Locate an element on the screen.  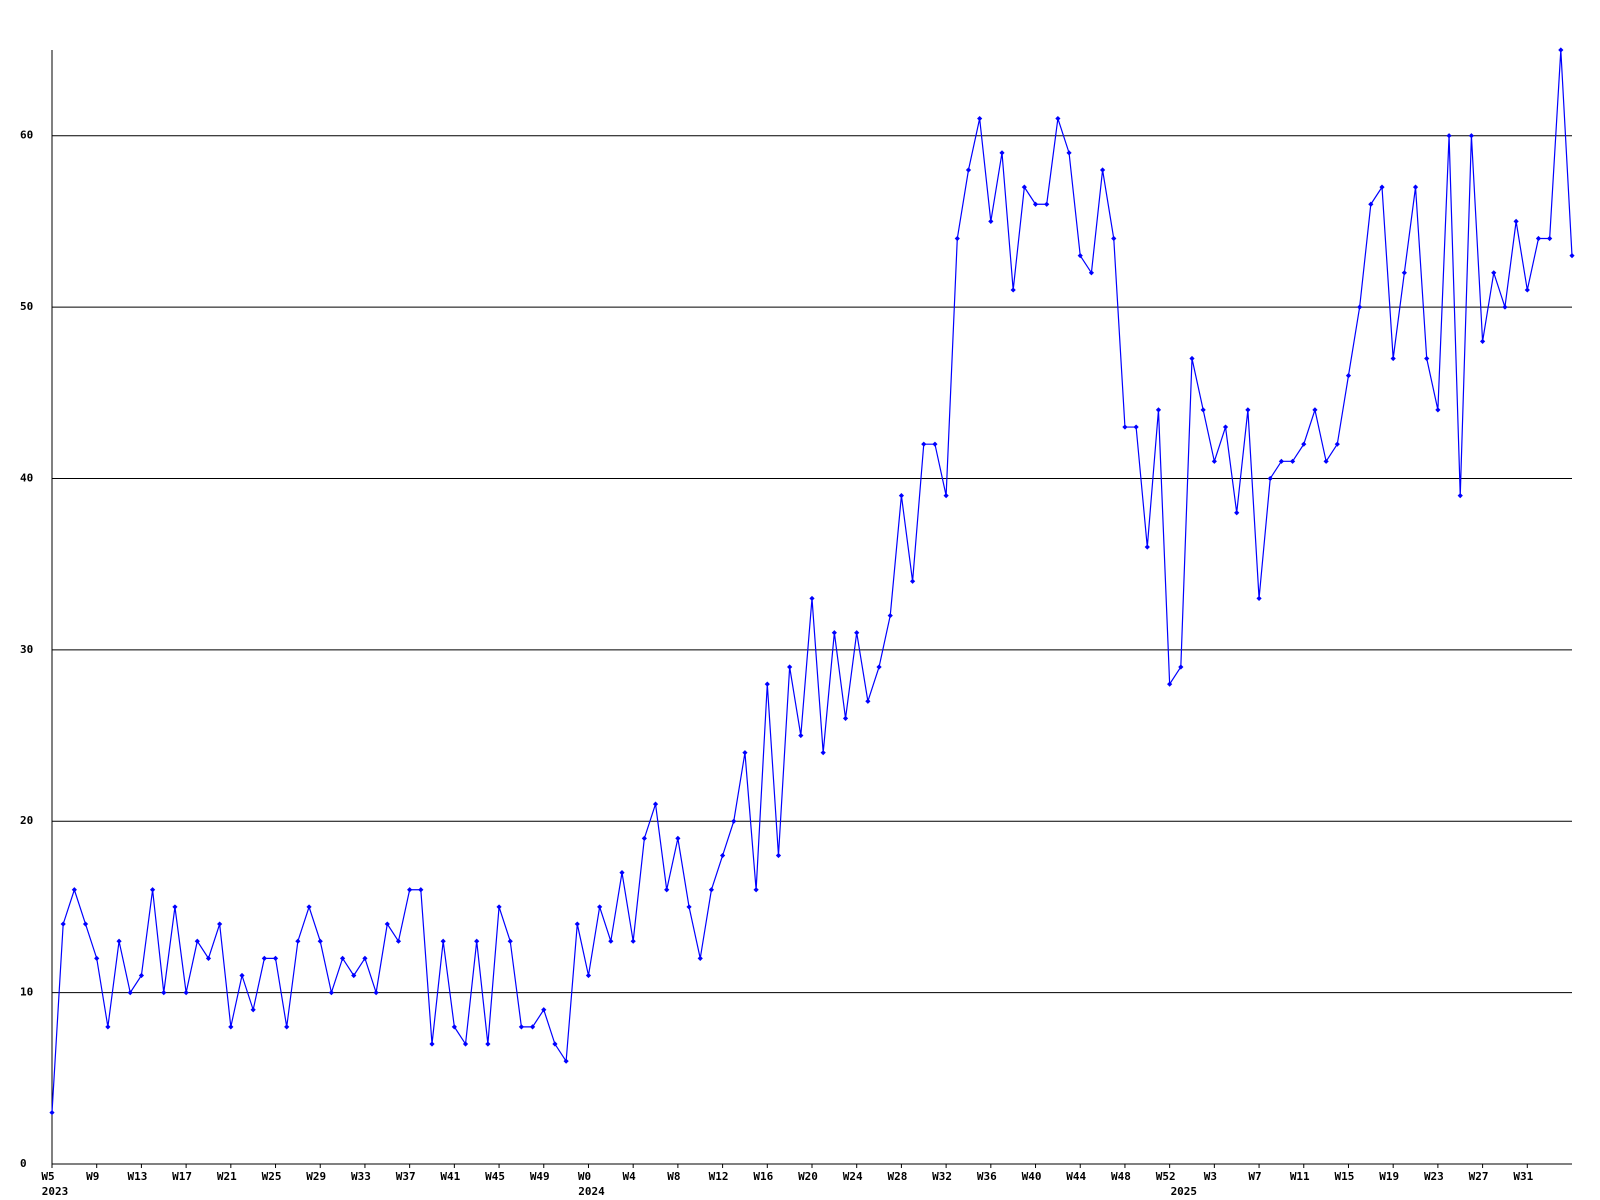
x-tick-label: W32 is located at coordinates (942, 1176).